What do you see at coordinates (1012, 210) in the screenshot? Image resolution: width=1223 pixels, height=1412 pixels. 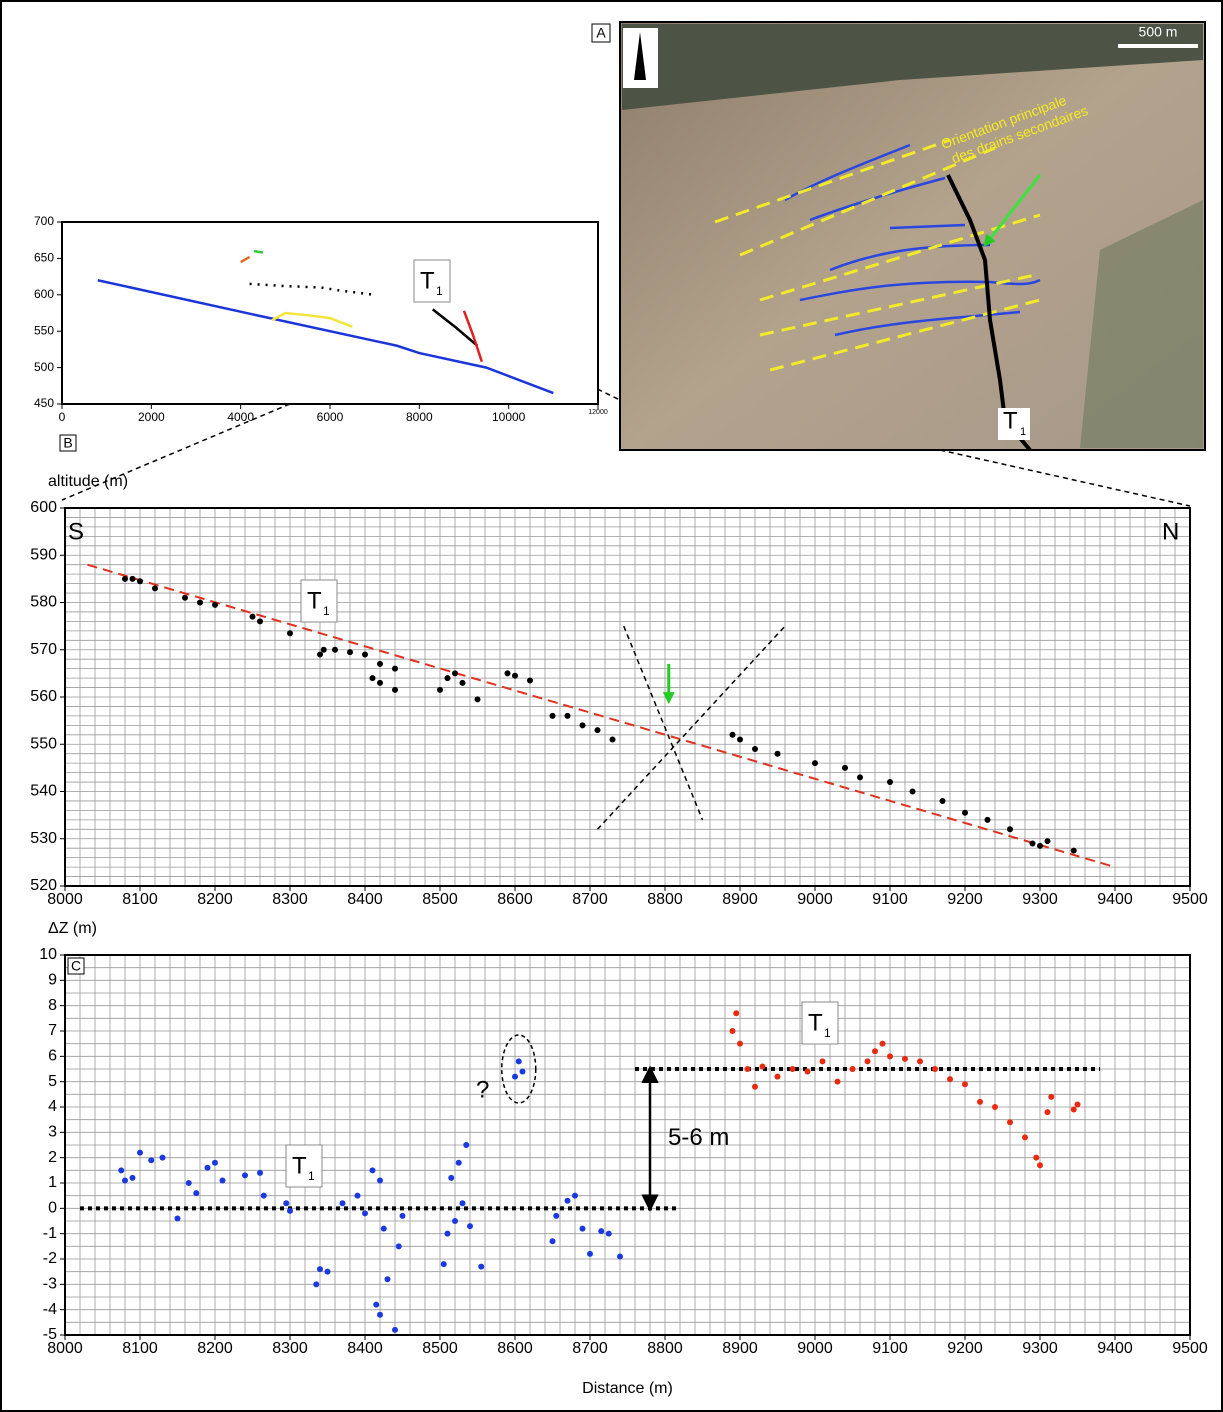 I see `green-arrow` at bounding box center [1012, 210].